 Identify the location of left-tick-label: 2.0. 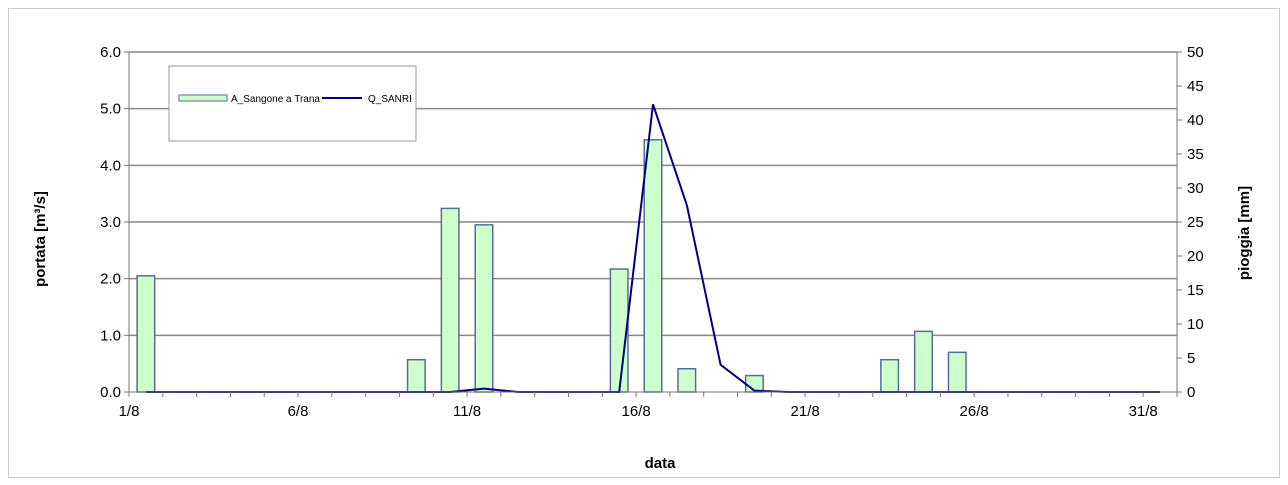
(110, 279).